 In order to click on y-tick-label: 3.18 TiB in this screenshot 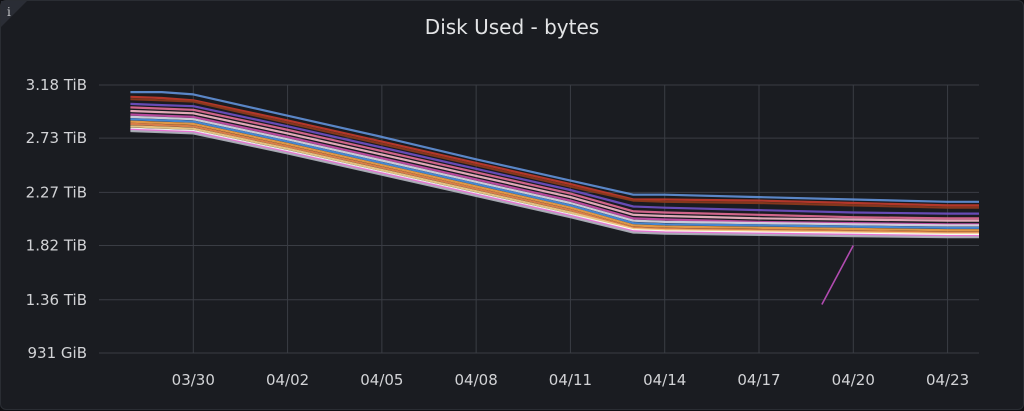, I will do `click(56, 85)`.